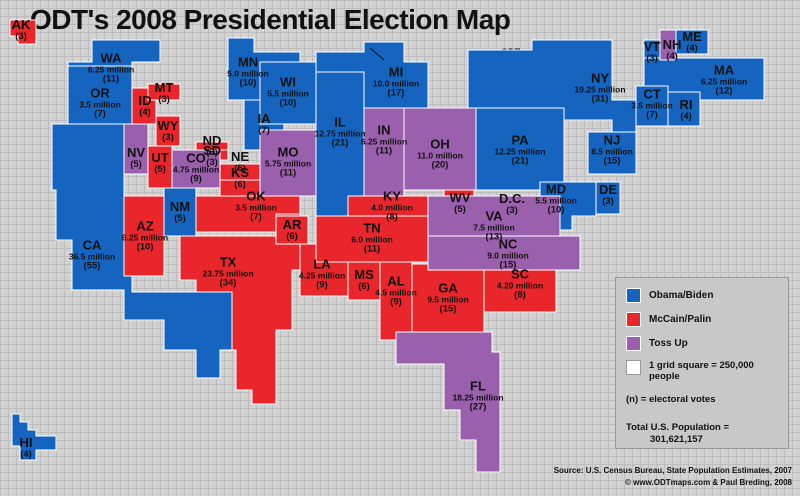  Describe the element at coordinates (228, 273) in the screenshot. I see `state-population: 23.75 million` at that location.